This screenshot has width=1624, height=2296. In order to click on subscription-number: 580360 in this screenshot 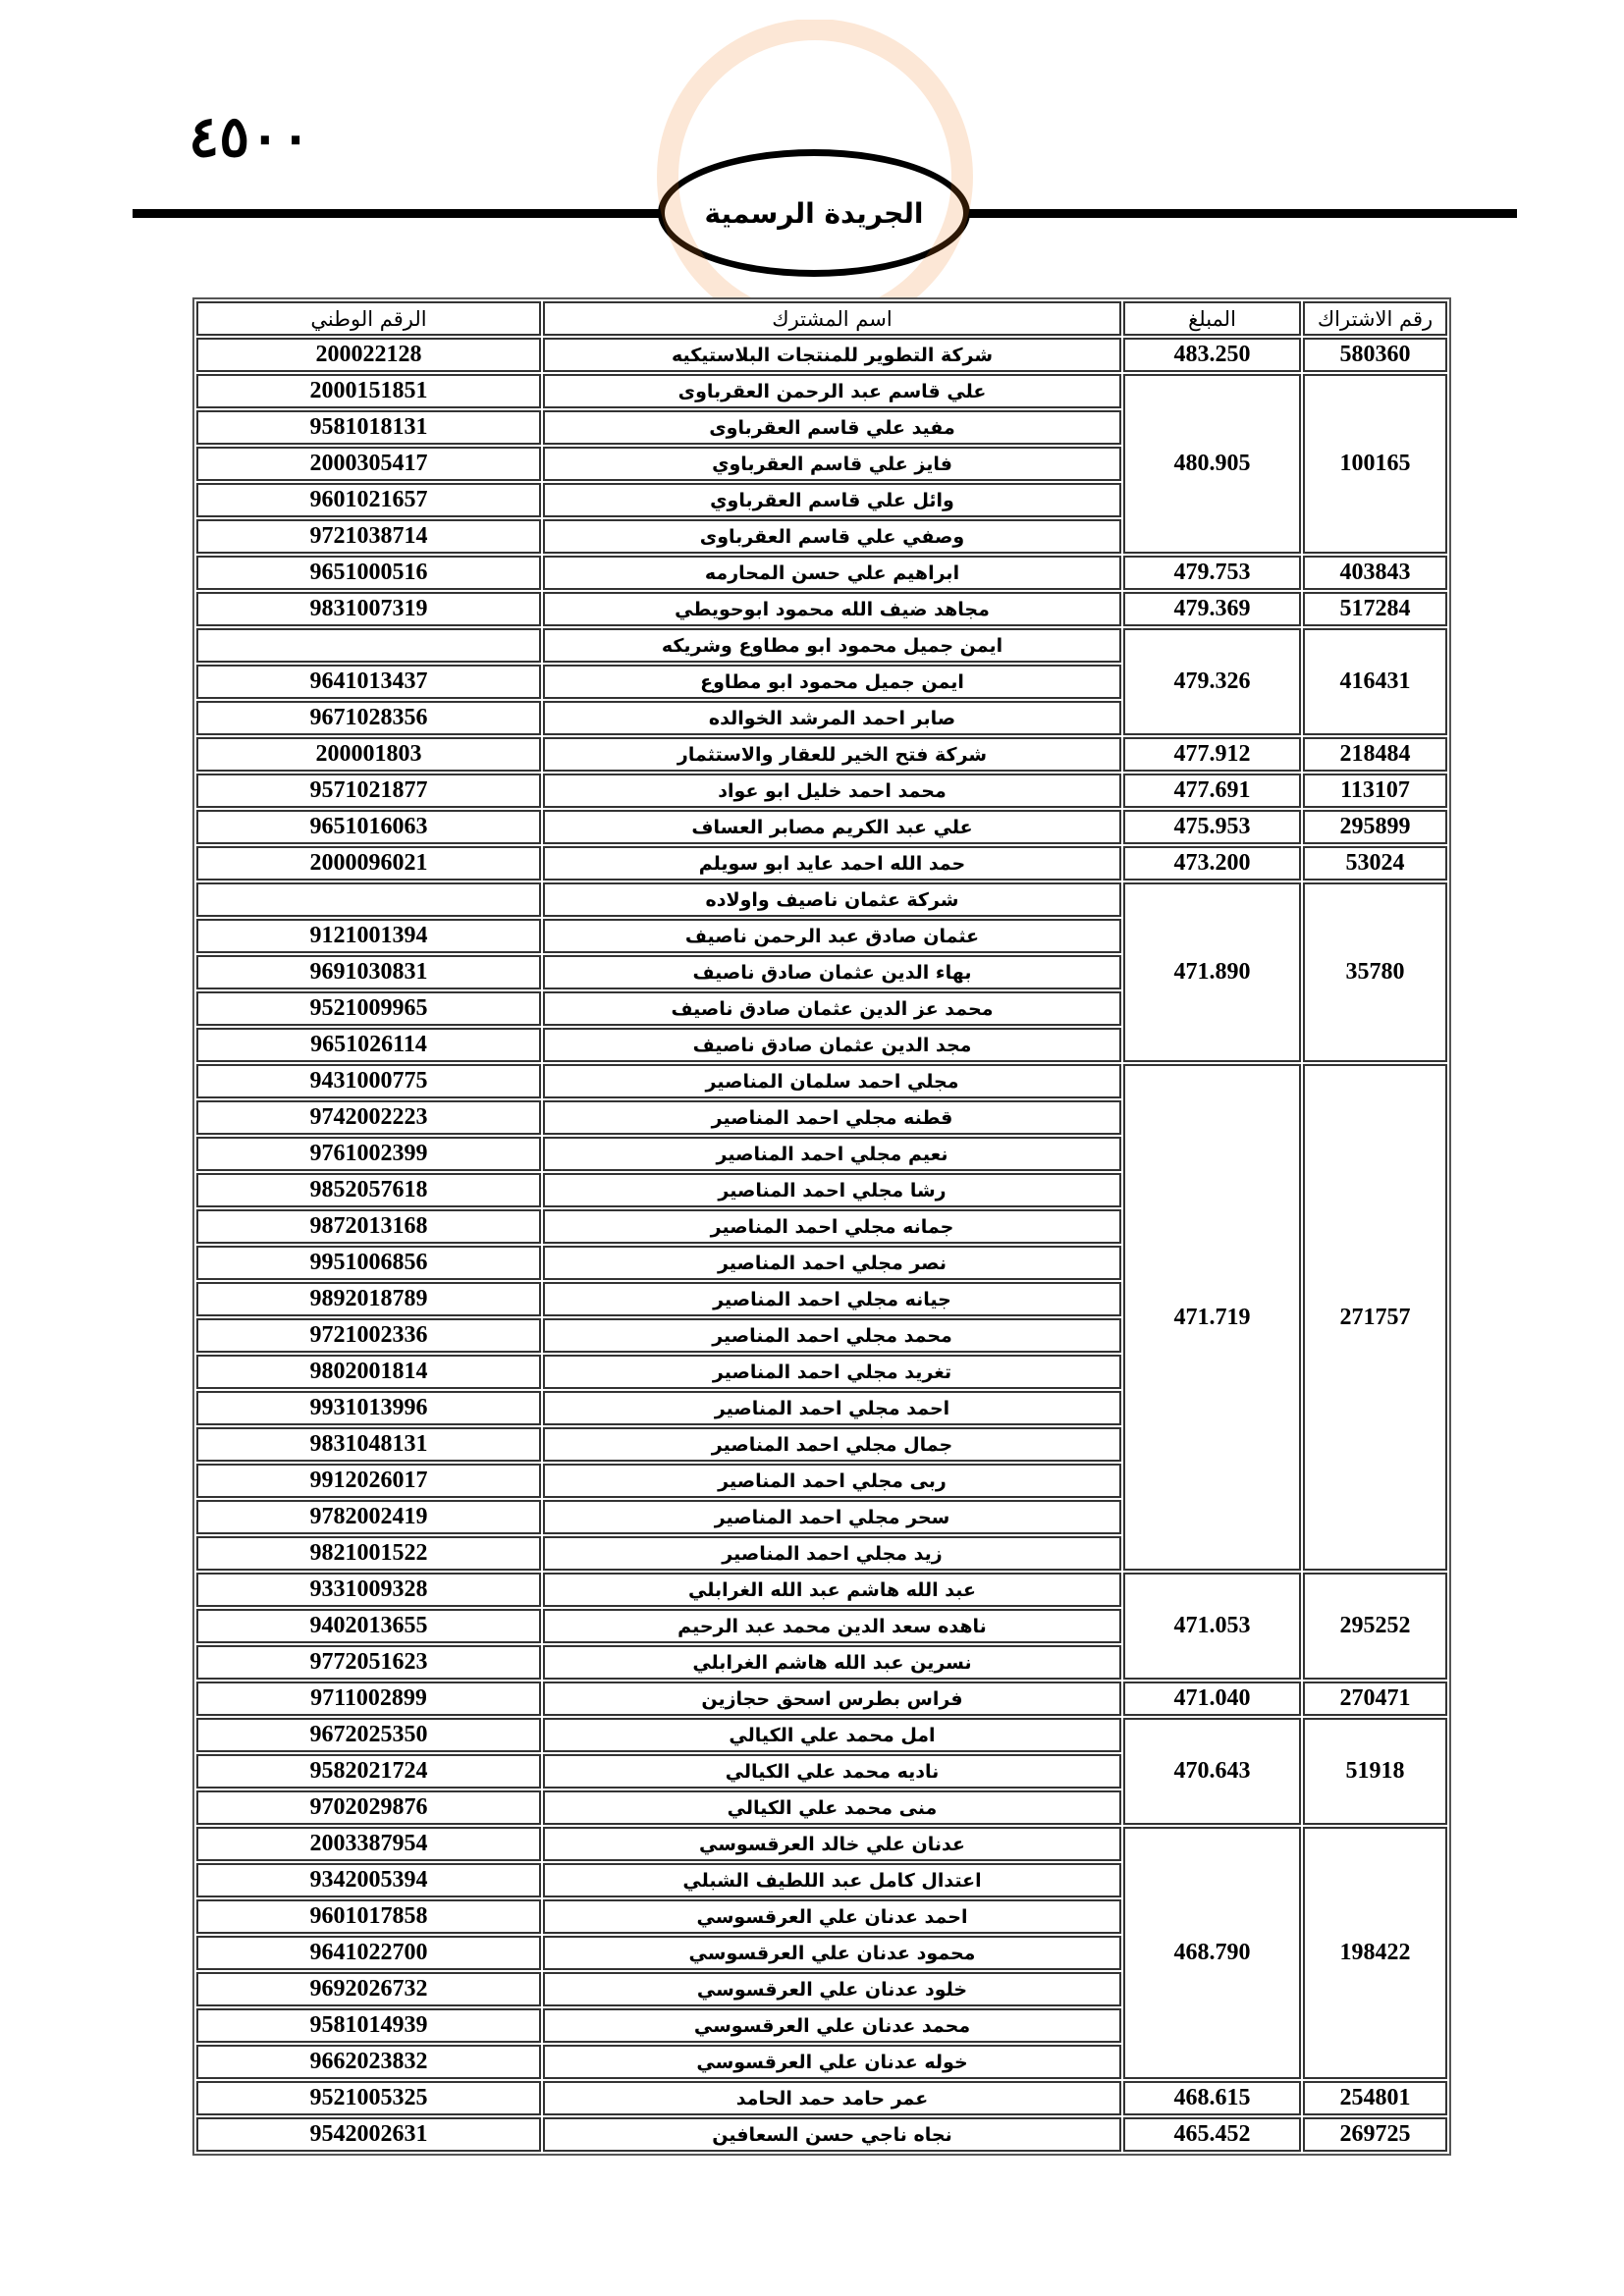, I will do `click(1375, 355)`.